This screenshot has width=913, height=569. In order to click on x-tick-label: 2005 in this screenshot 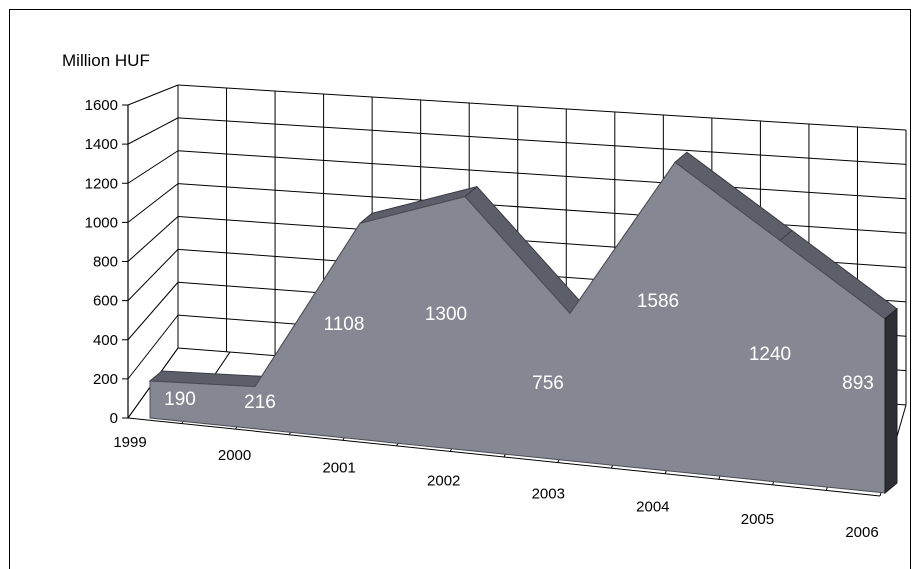, I will do `click(757, 519)`.